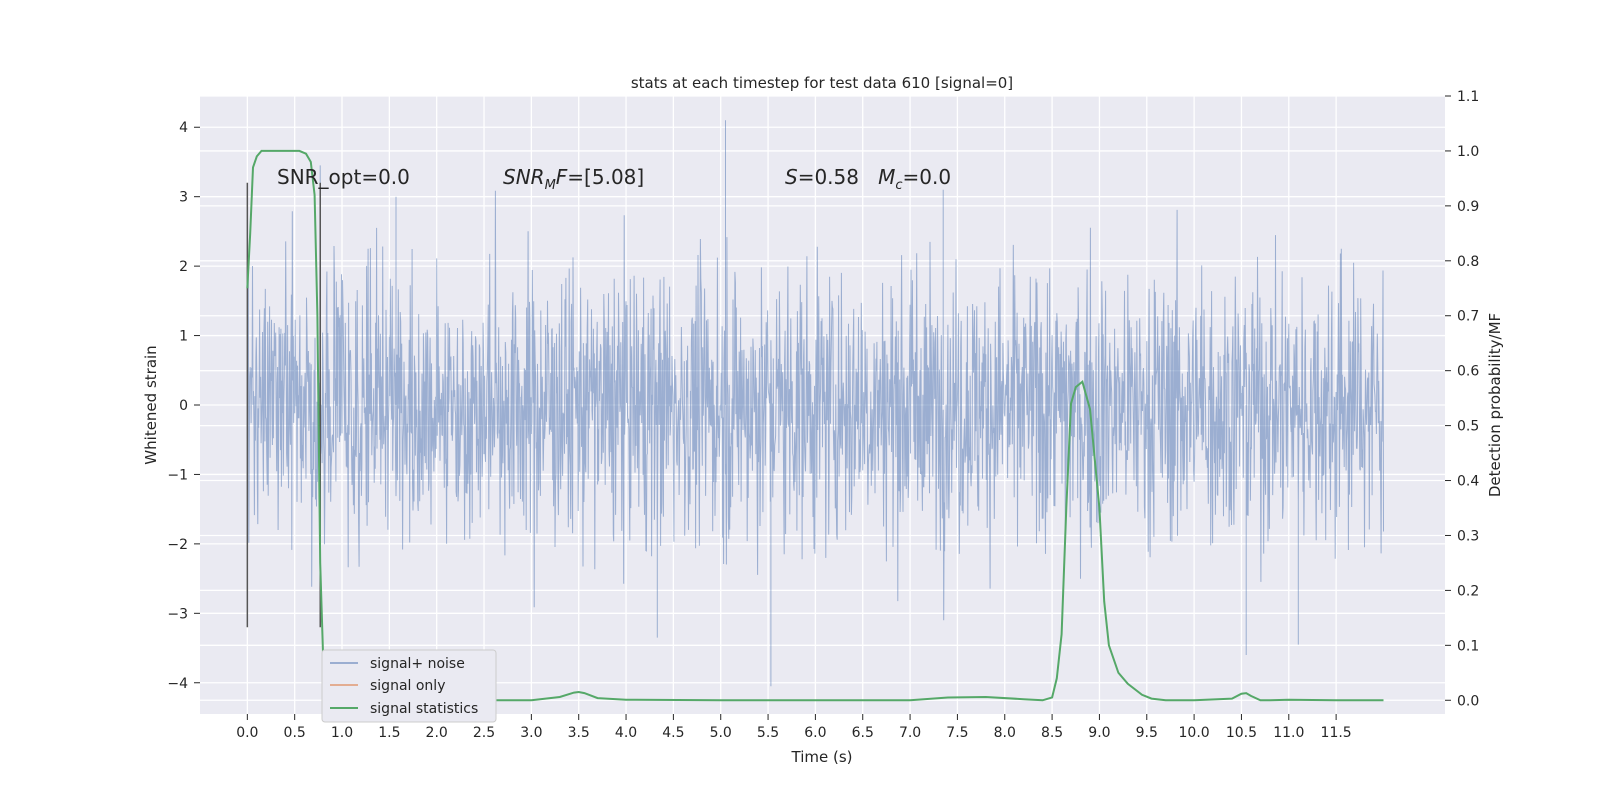  Describe the element at coordinates (1468, 207) in the screenshot. I see `y-right-tick-label: 0.9` at that location.